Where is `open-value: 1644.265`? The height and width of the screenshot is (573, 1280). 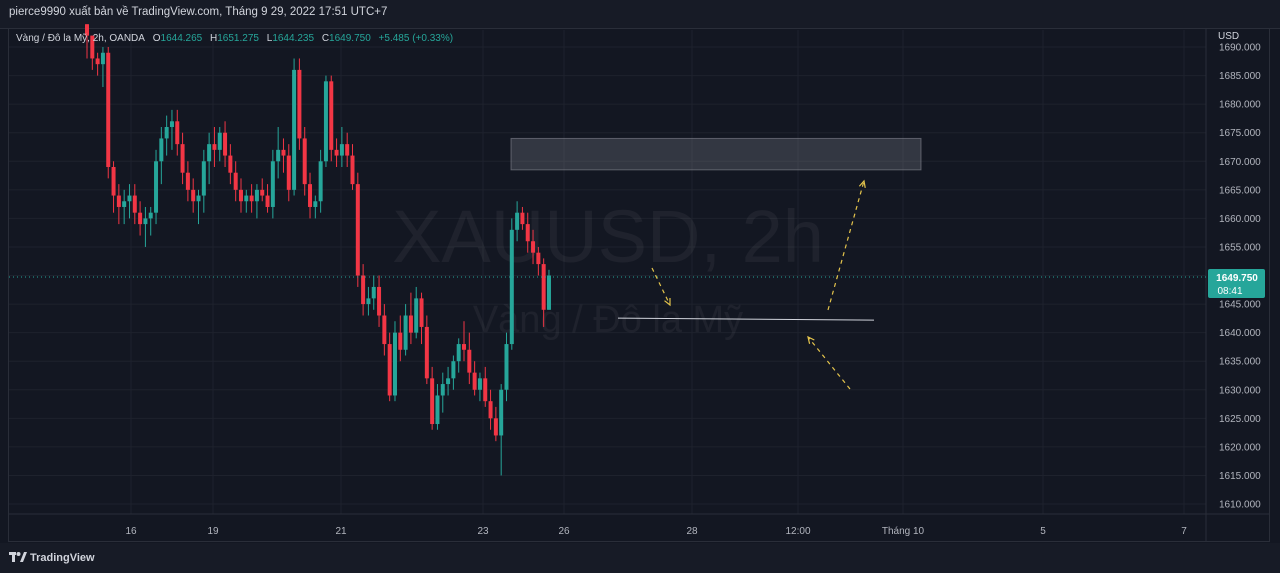
open-value: 1644.265 is located at coordinates (181, 38).